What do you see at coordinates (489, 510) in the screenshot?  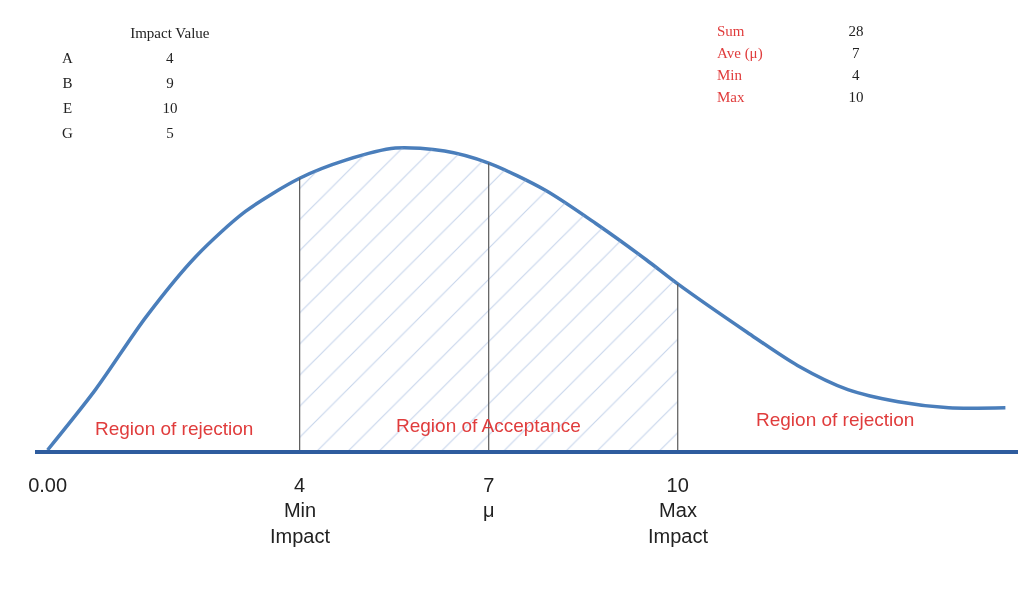 I see `ref-line-label: μ` at bounding box center [489, 510].